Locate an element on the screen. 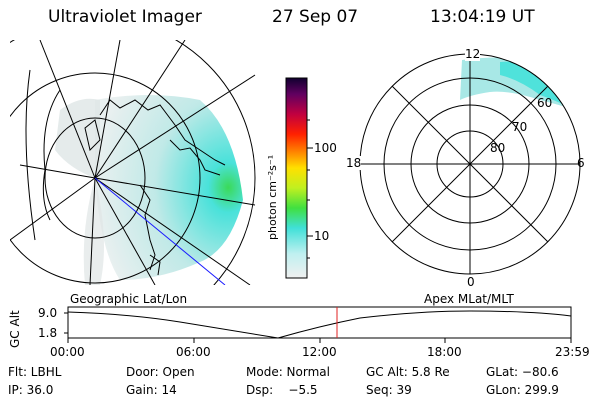 This screenshot has height=400, width=600. timeline-ytick-9: 9.0 is located at coordinates (48, 313).